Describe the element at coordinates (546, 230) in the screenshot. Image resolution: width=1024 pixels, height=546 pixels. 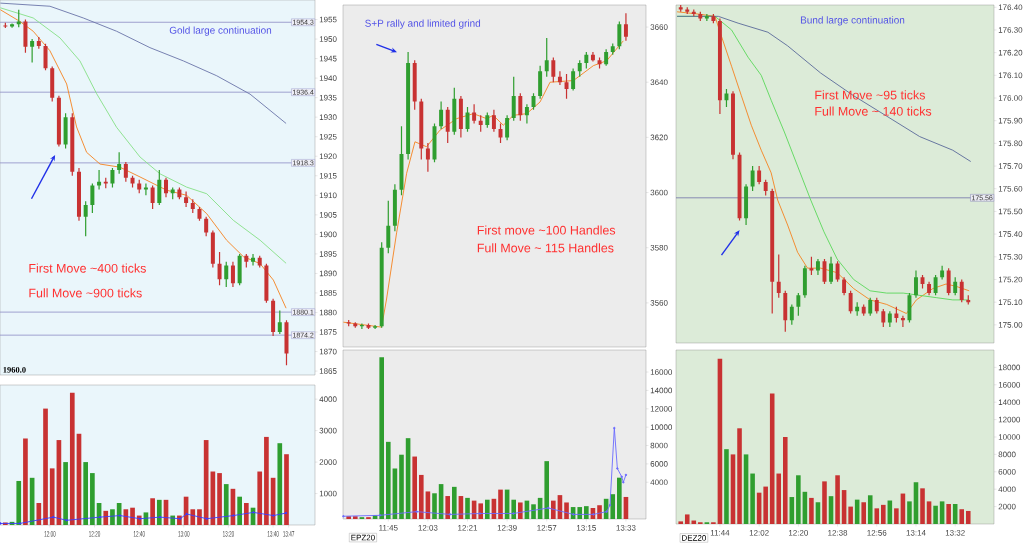
I see `annotation: First move ~100 Handles` at that location.